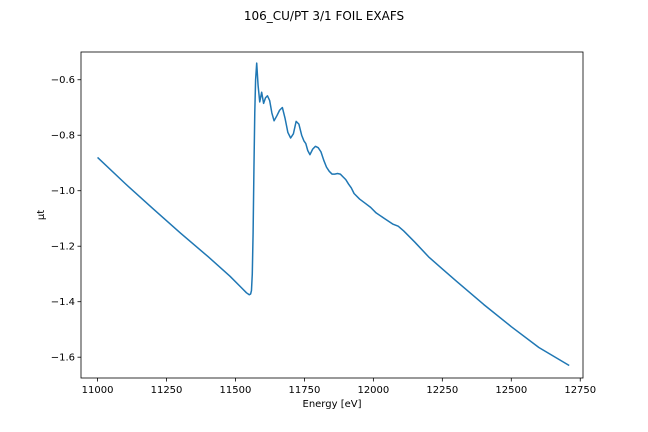  I want to click on x-tick-label: 11750, so click(305, 390).